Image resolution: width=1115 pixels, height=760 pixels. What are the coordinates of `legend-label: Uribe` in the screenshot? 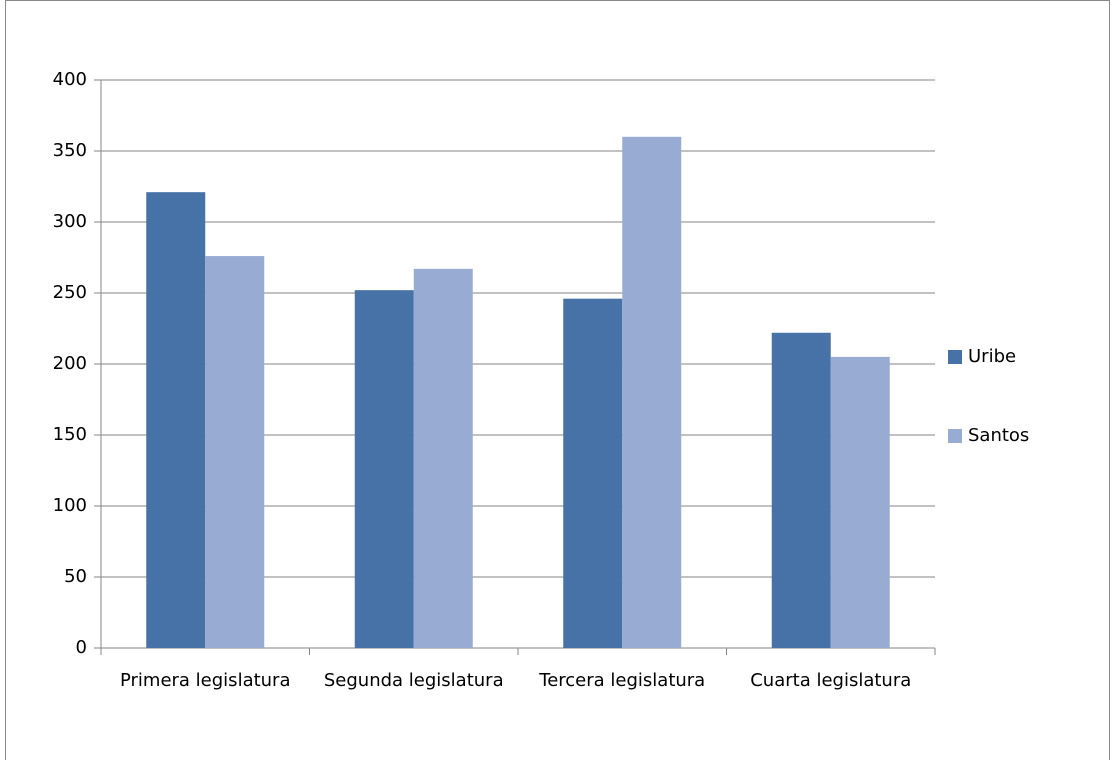 It's located at (992, 356).